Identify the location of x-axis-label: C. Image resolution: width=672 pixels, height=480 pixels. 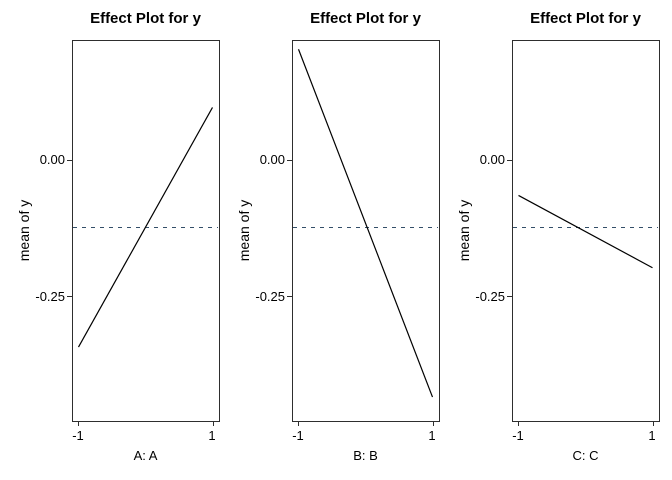
(585, 455).